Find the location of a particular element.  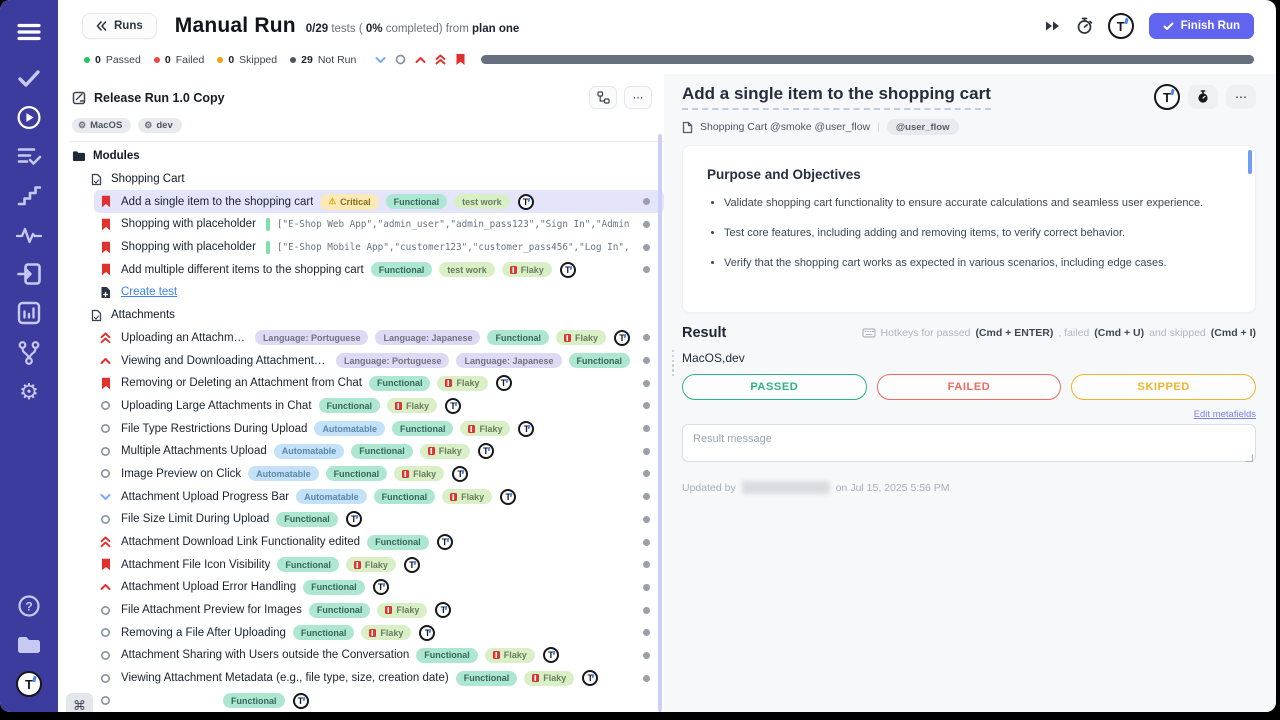

settings-icon: ⚙ is located at coordinates (29, 391).